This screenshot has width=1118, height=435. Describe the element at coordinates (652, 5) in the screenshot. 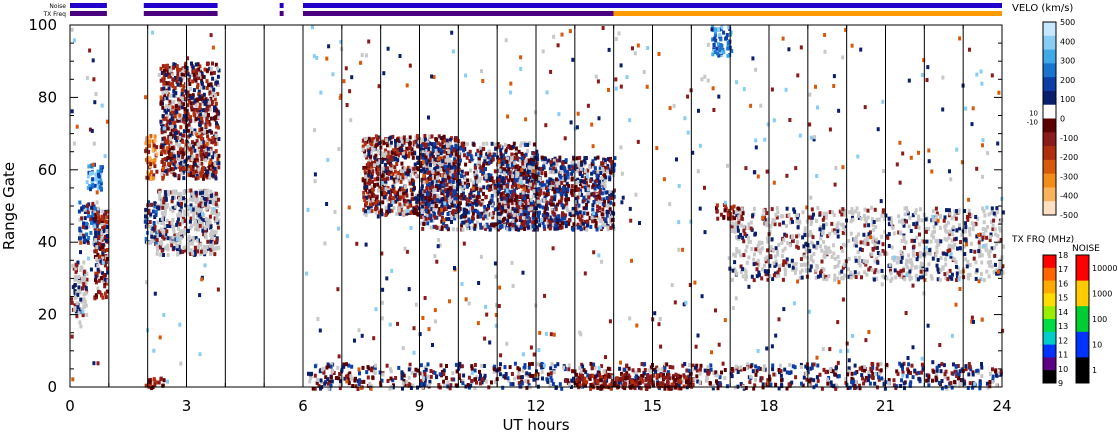

I see `noise-segment` at that location.